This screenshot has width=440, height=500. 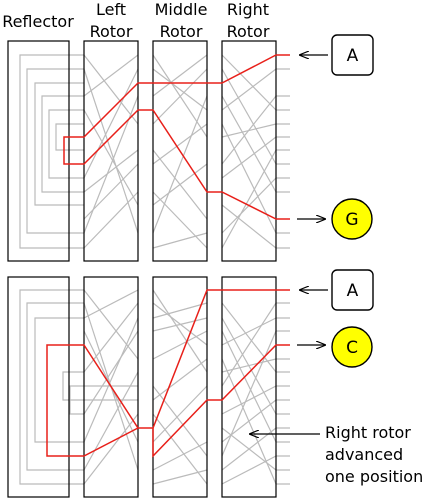 I want to click on bottom-output-letter: C, so click(x=352, y=348).